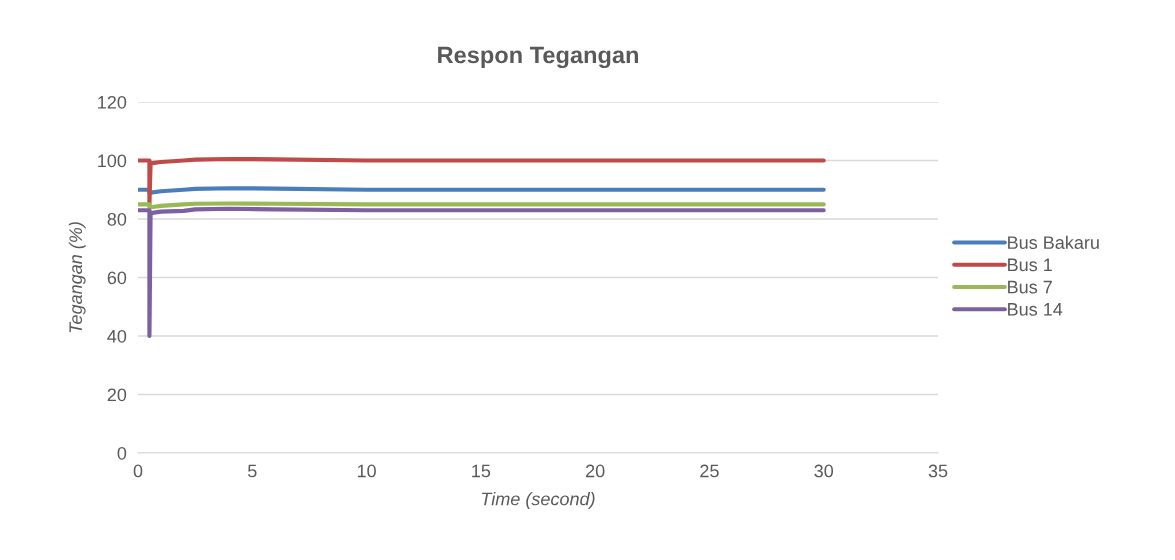  Describe the element at coordinates (122, 453) in the screenshot. I see `y-tick-label: 0` at that location.